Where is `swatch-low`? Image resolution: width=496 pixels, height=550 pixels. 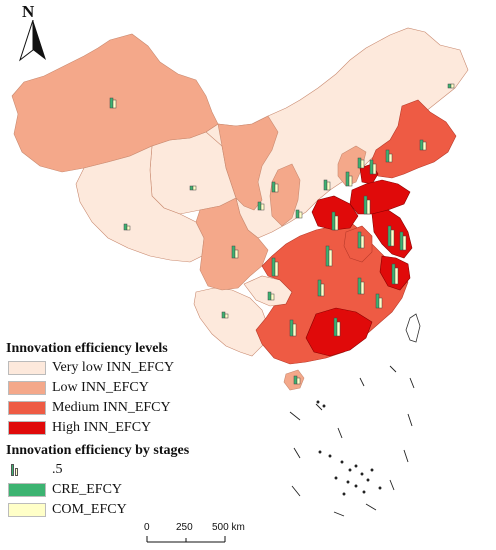 swatch-low is located at coordinates (27, 388).